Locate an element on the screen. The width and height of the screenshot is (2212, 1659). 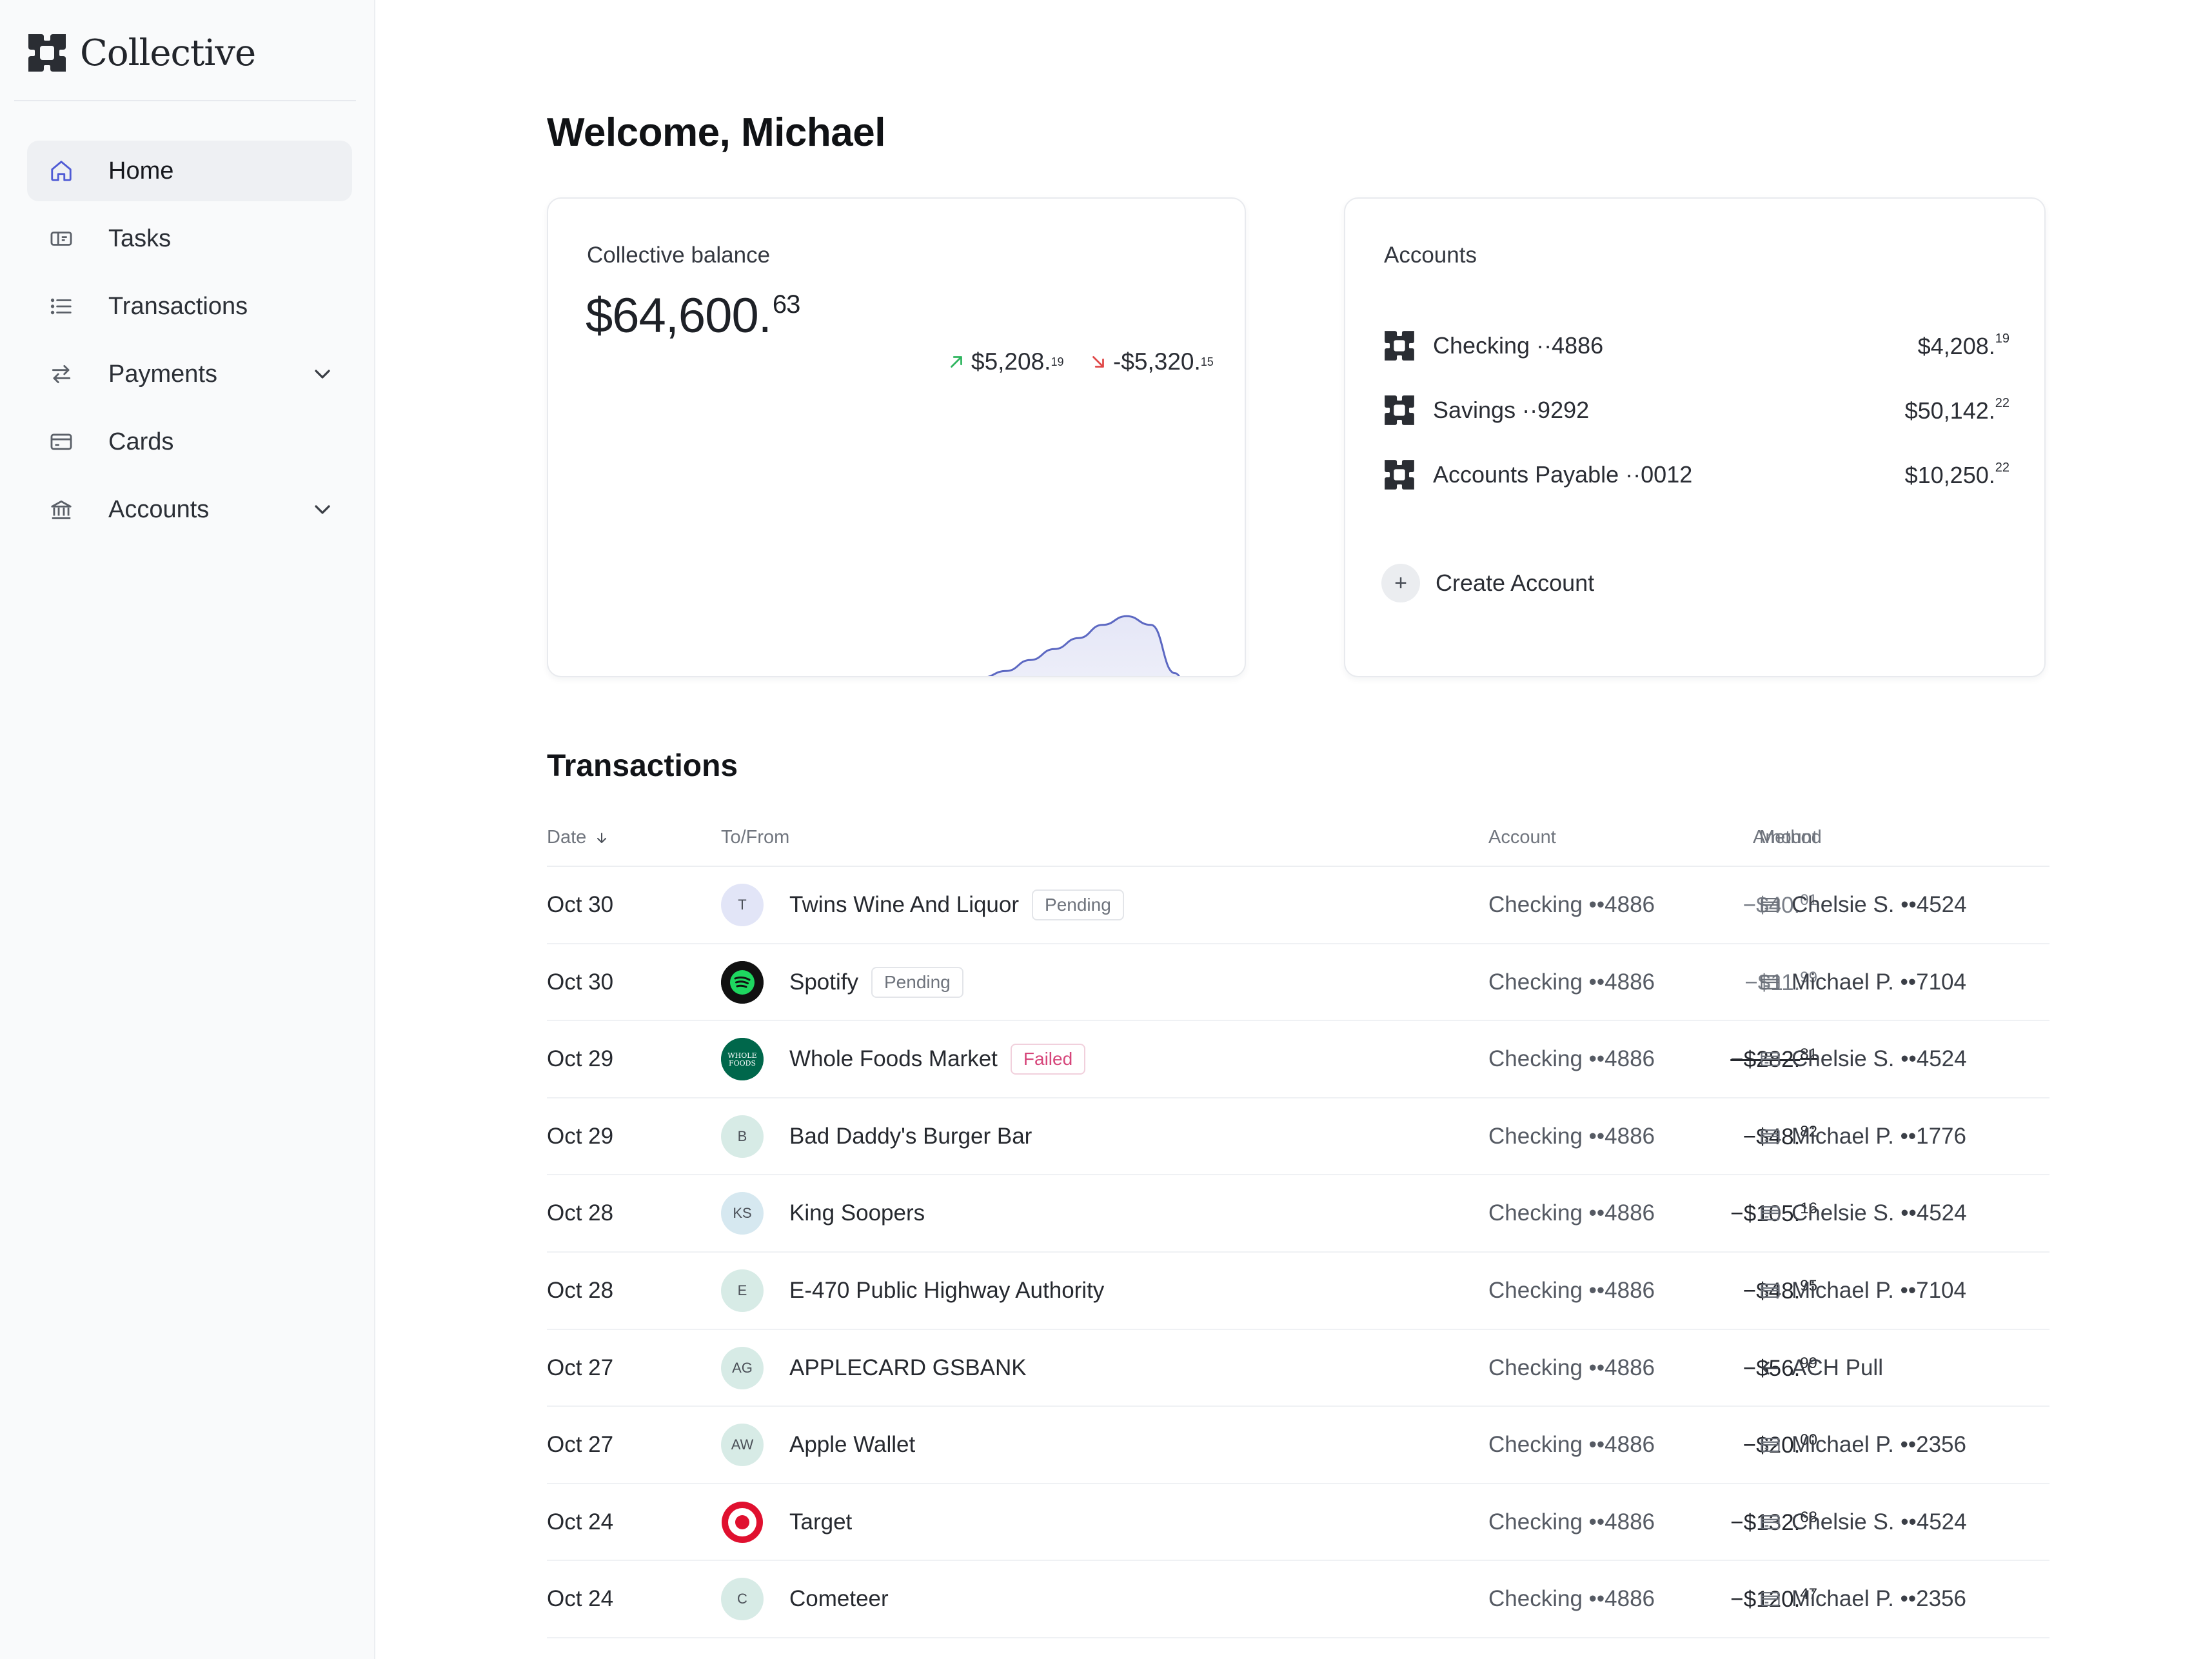
account-name: Accounts Payable ··0012 is located at coordinates (1563, 475).